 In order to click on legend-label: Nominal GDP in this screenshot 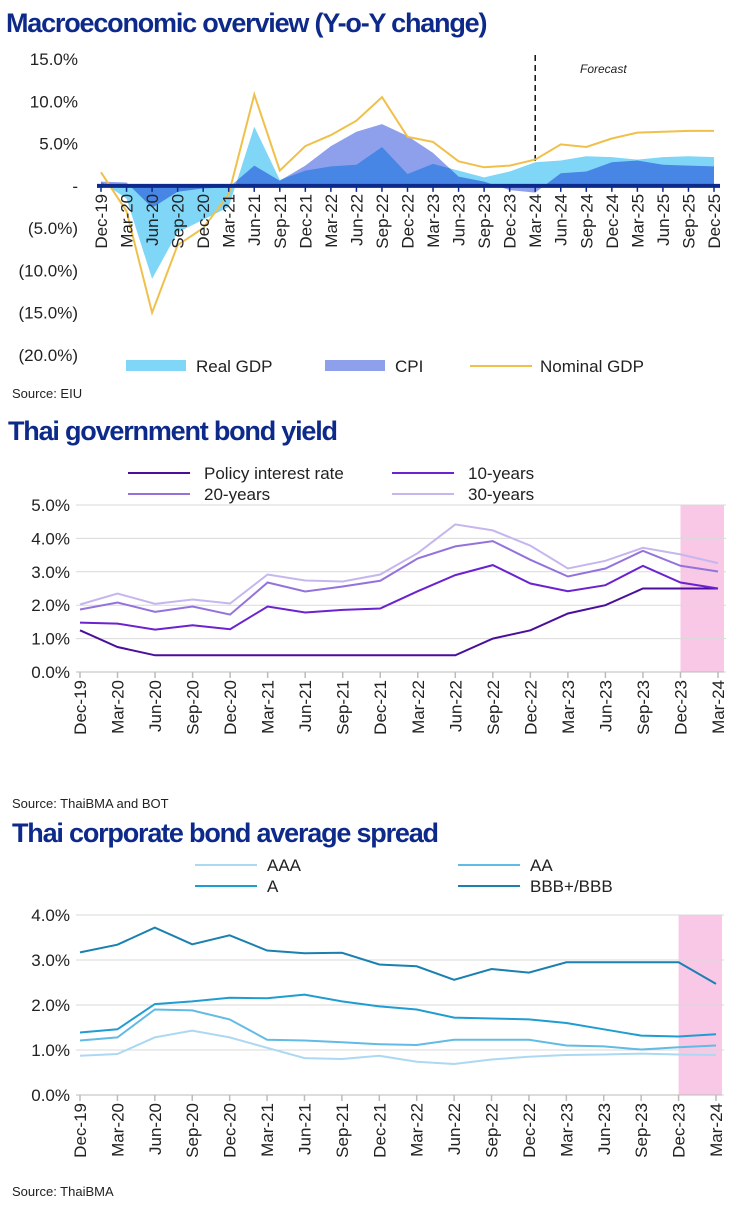, I will do `click(592, 366)`.